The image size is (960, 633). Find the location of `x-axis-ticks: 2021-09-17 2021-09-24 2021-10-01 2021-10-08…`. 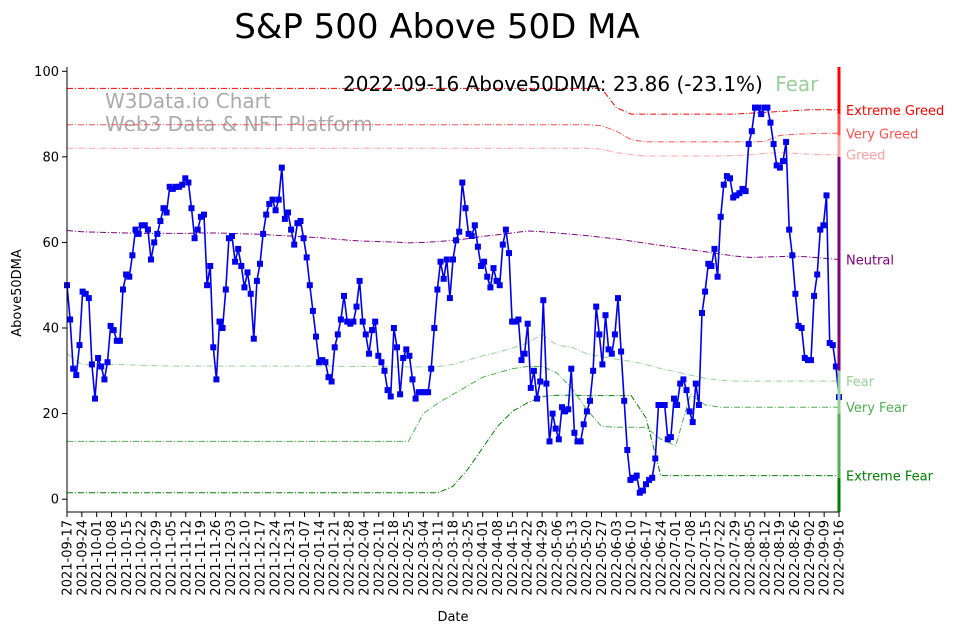

x-axis-ticks: 2021-09-17 2021-09-24 2021-10-01 2021-10-08… is located at coordinates (454, 554).